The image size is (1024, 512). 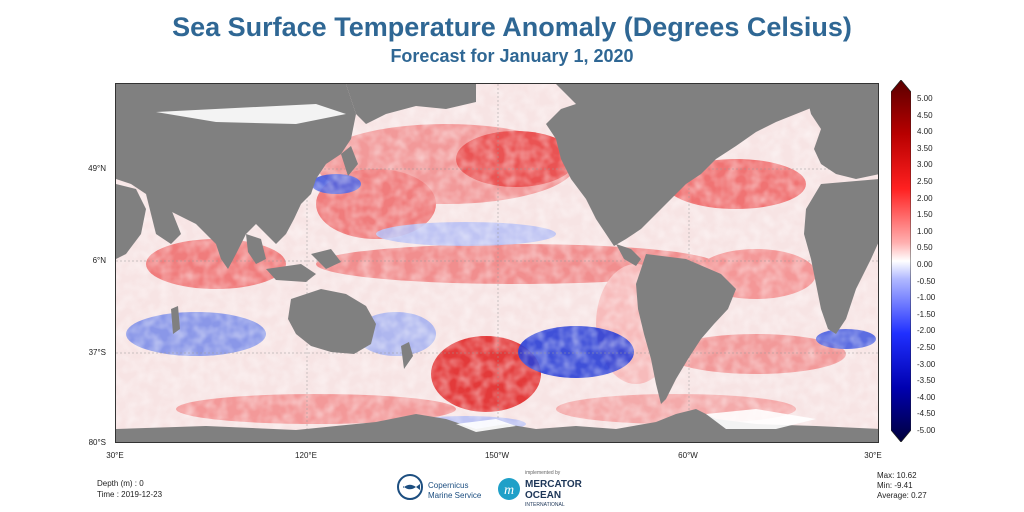 I want to click on land-eurasia, so click(x=236, y=176).